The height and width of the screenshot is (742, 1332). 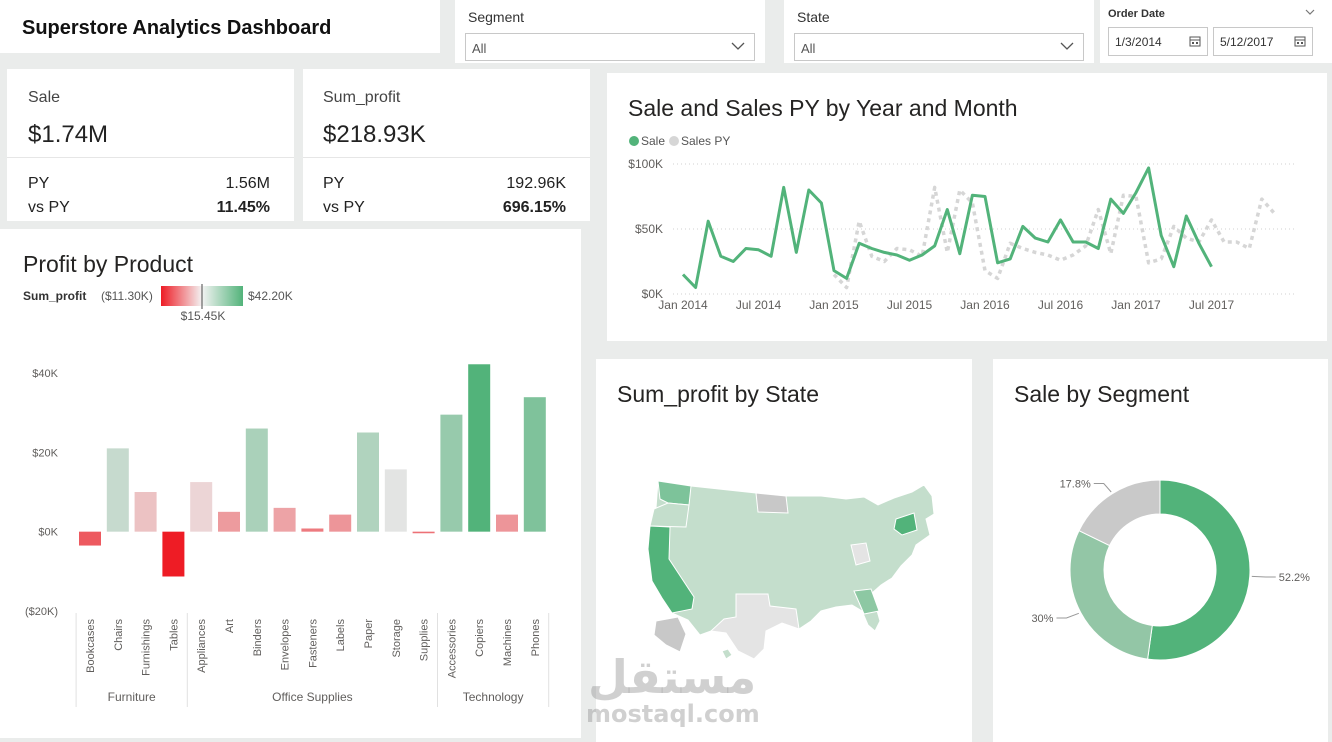 I want to click on bar-machines, so click(x=507, y=523).